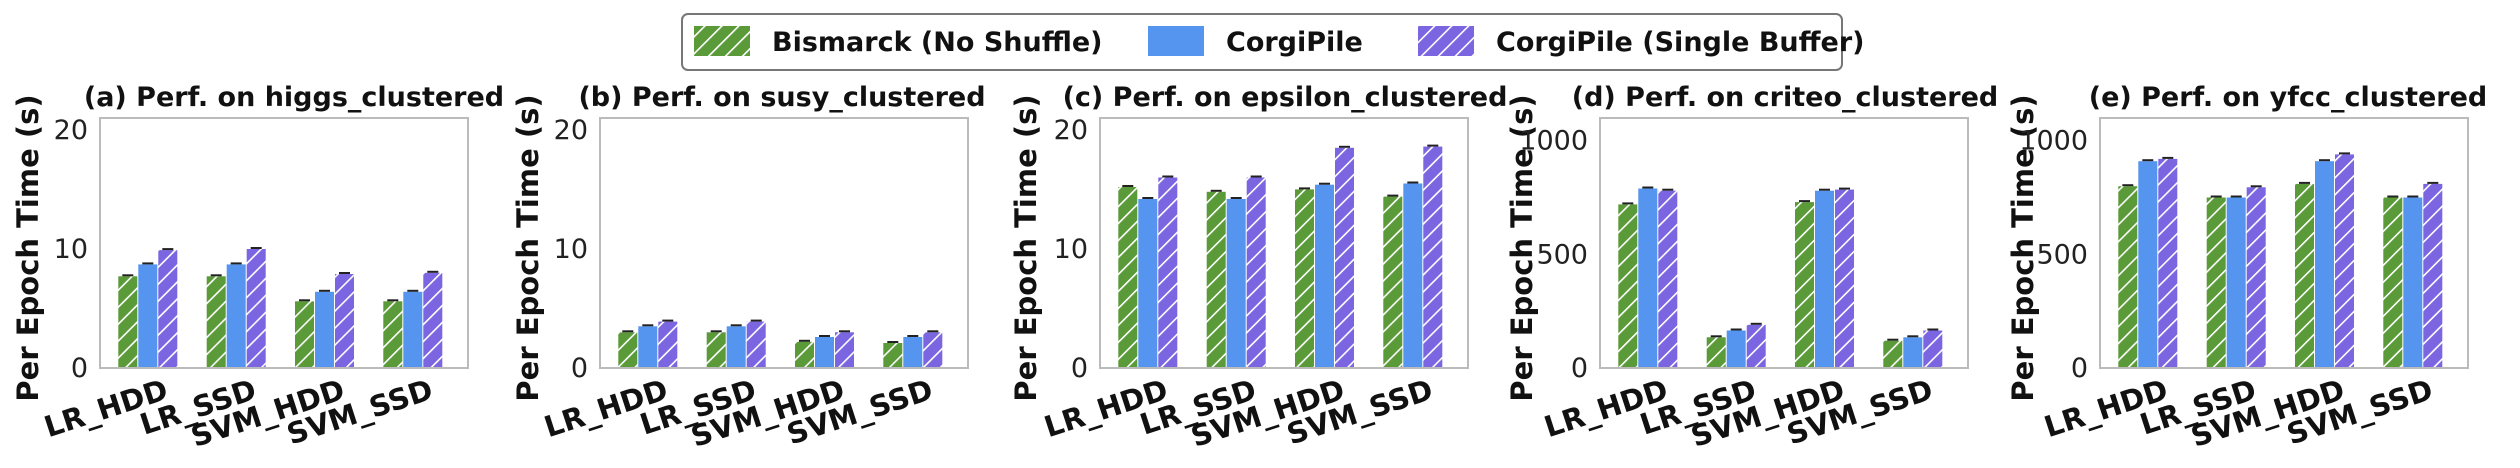 The height and width of the screenshot is (468, 2520). What do you see at coordinates (2236, 282) in the screenshot?
I see `panel-e-bar-corgipile-lr-ssd` at bounding box center [2236, 282].